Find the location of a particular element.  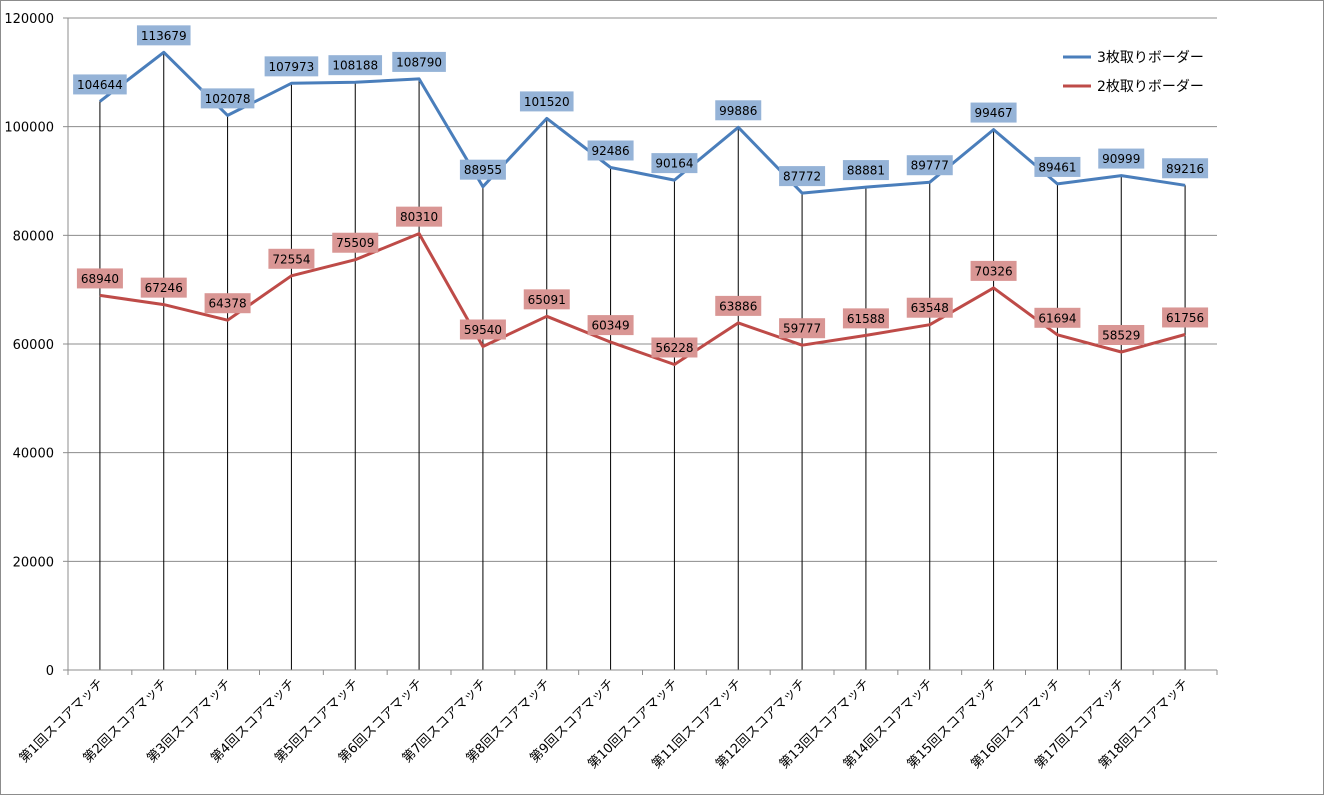

data-label-text: 59777 is located at coordinates (802, 329).